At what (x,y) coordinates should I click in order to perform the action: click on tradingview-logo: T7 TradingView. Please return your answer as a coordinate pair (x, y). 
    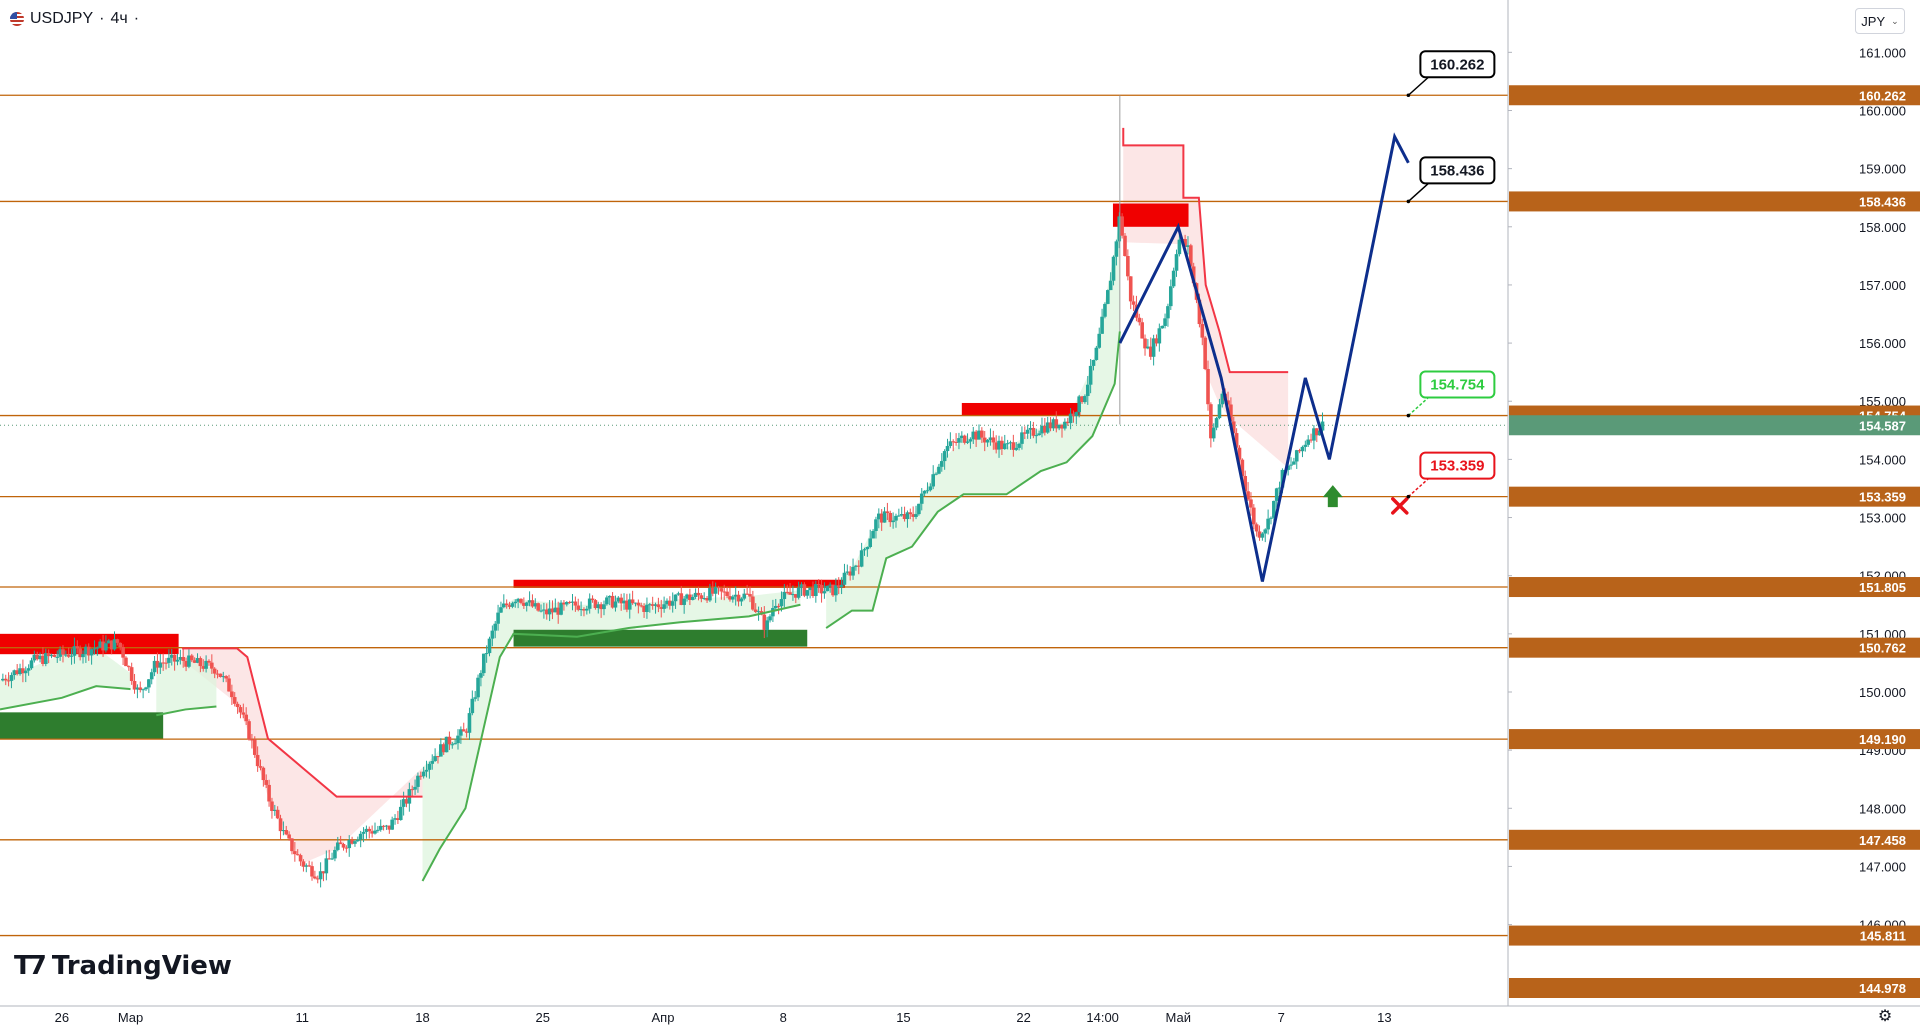
    Looking at the image, I should click on (123, 966).